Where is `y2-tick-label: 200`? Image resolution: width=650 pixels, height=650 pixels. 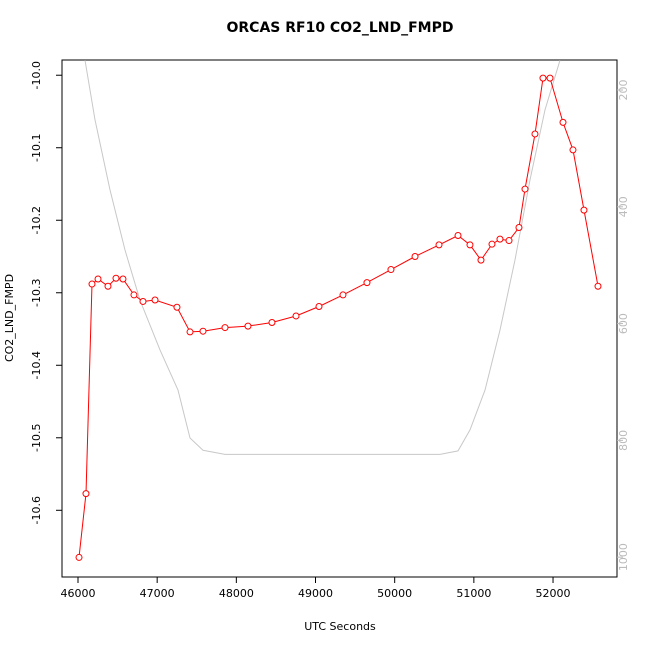 y2-tick-label: 200 is located at coordinates (623, 90).